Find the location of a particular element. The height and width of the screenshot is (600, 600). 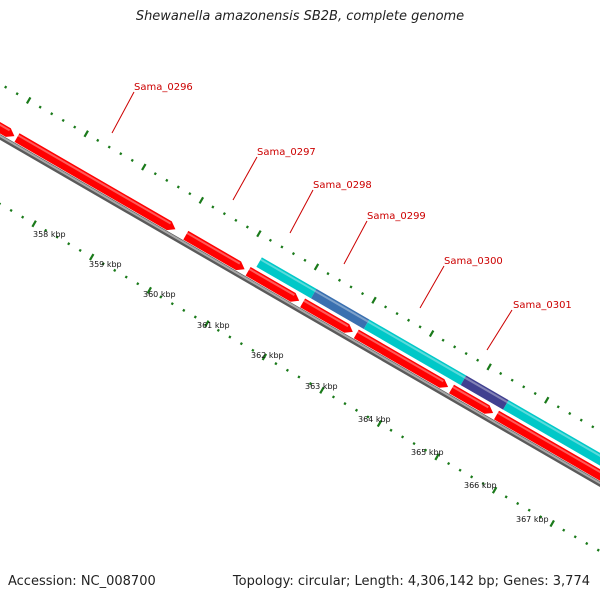

feature-overlap-1-shape is located at coordinates (340, 308).